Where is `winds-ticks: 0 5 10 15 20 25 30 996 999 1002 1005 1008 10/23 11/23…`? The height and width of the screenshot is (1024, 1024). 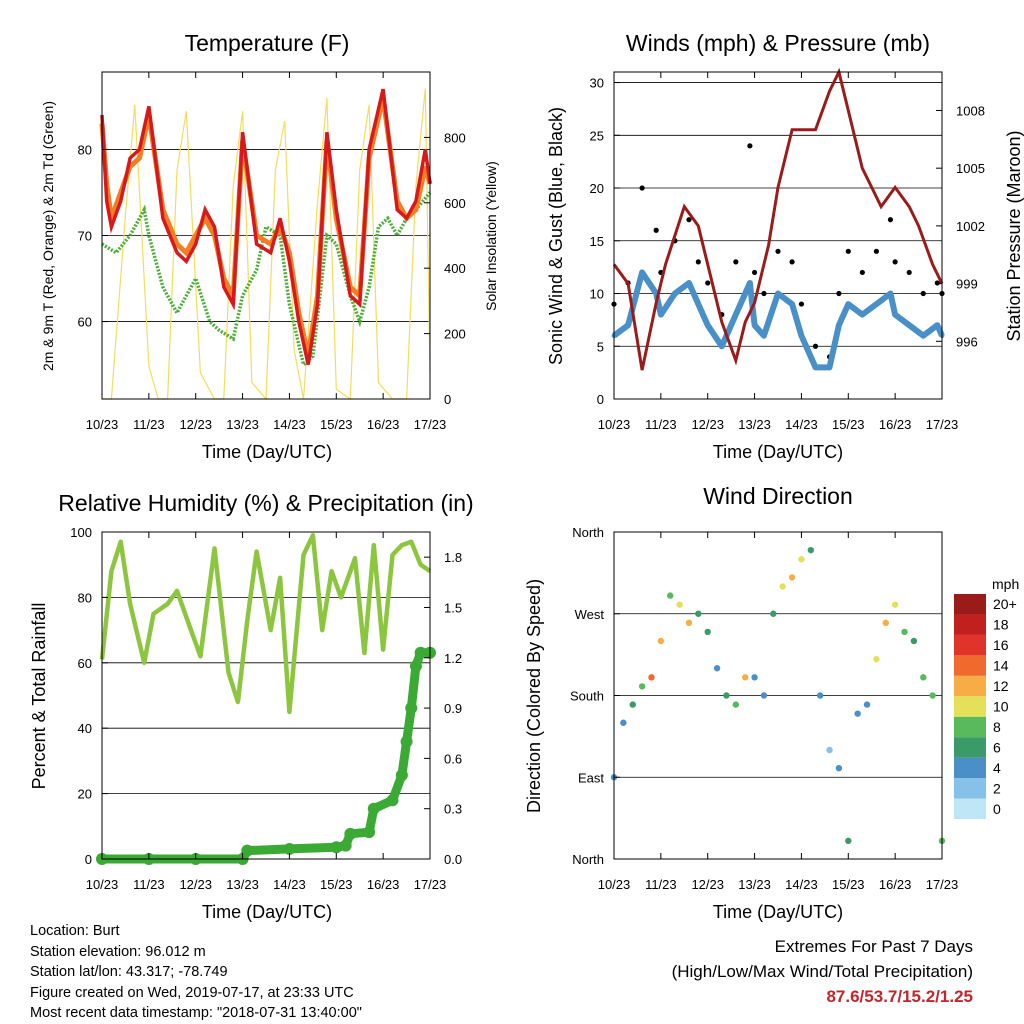 winds-ticks: 0 5 10 15 20 25 30 996 999 1002 1005 1008 10/23 11/23… is located at coordinates (787, 252).